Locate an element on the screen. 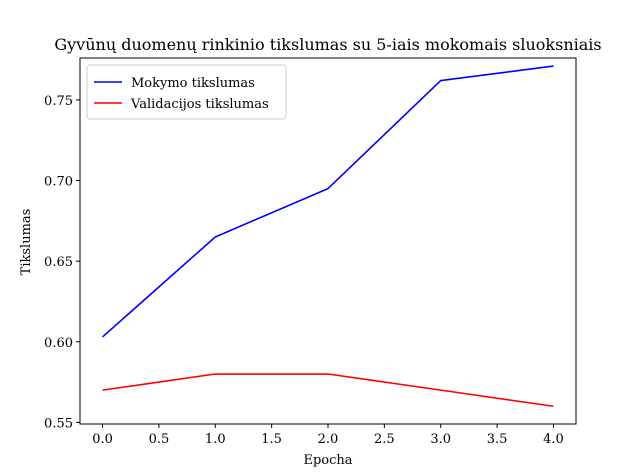  legend-box is located at coordinates (186, 92).